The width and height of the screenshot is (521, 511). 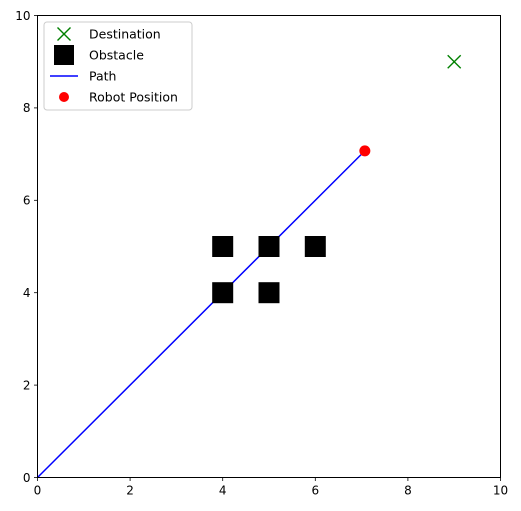 I want to click on x-tick-label: 10, so click(x=500, y=491).